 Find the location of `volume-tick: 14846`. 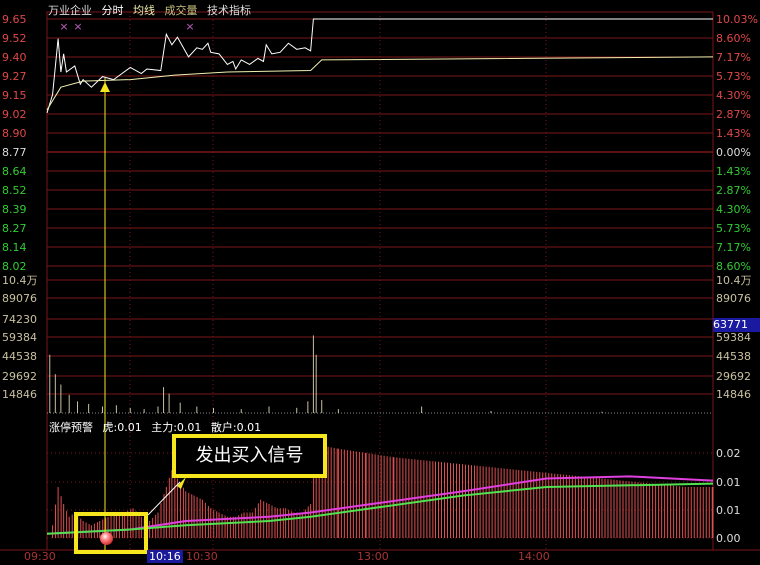

volume-tick: 14846 is located at coordinates (19, 394).